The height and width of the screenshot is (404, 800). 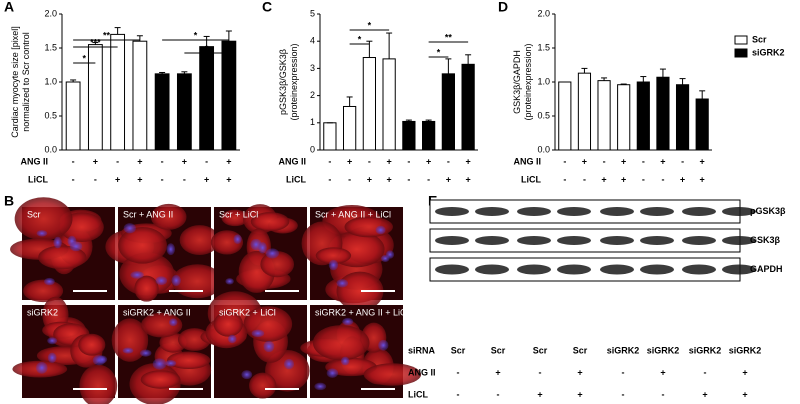 What do you see at coordinates (65, 350) in the screenshot?
I see `micrograph: siGRK2` at bounding box center [65, 350].